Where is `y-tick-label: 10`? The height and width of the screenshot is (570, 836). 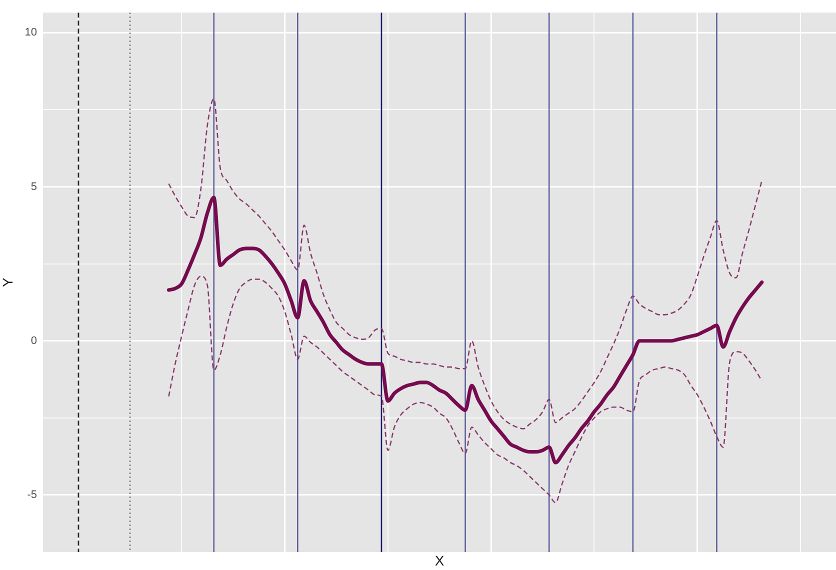 y-tick-label: 10 is located at coordinates (30, 32).